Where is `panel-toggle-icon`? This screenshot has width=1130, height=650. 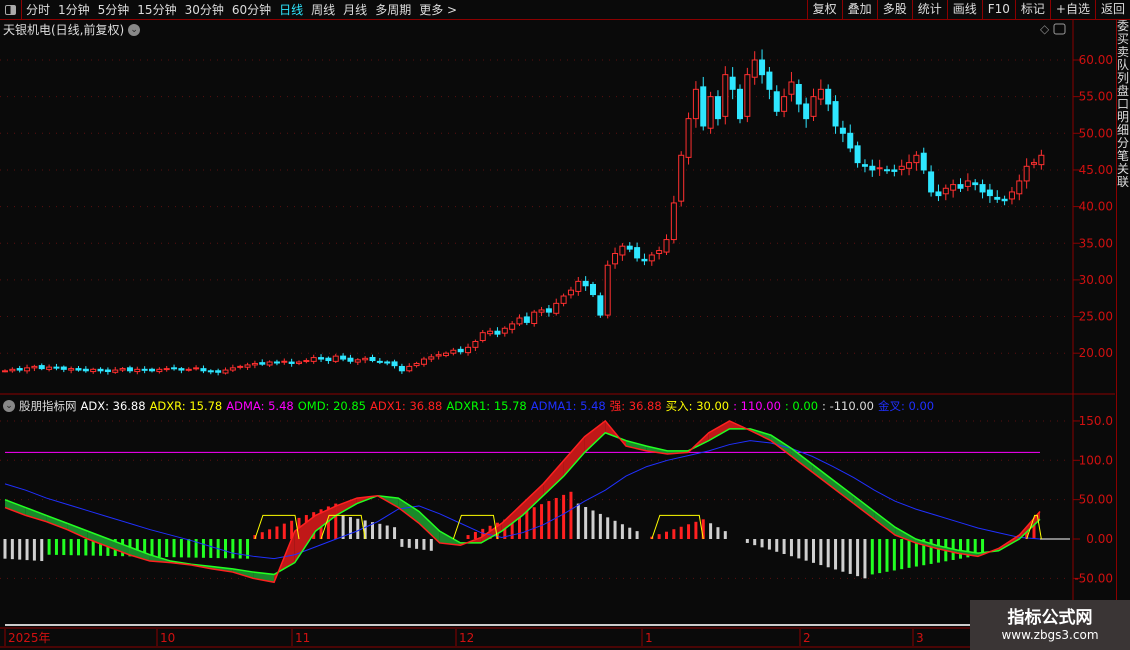 panel-toggle-icon is located at coordinates (11, 10).